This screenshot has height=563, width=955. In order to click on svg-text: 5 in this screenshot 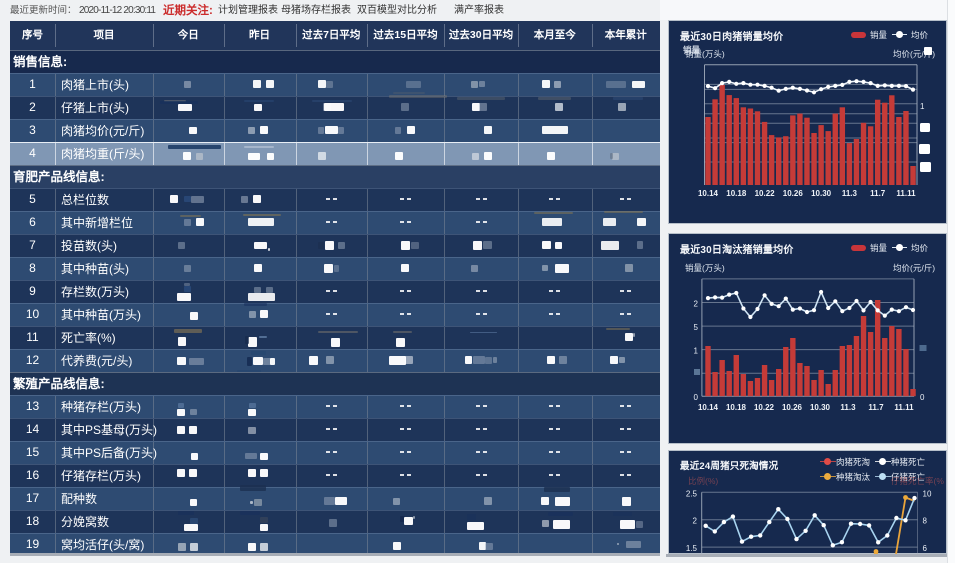, I will do `click(696, 327)`.